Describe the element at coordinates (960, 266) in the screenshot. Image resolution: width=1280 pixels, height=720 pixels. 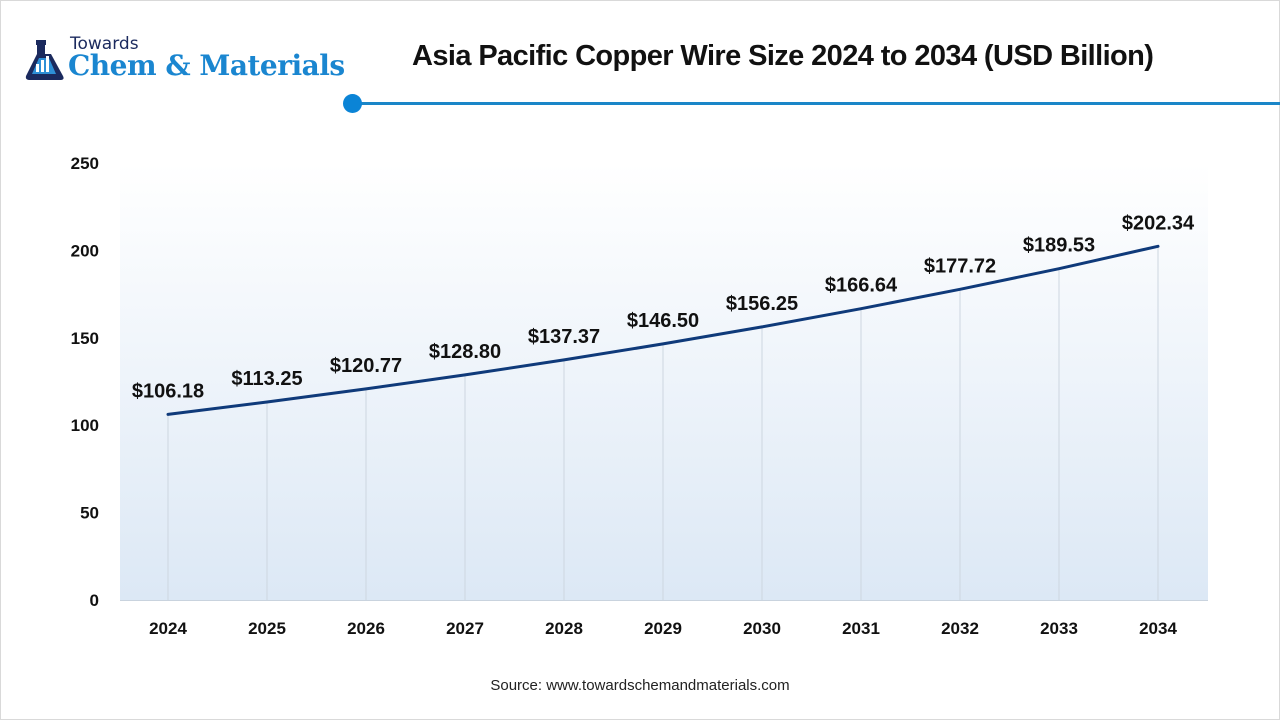
I see `data-label: $177.72` at that location.